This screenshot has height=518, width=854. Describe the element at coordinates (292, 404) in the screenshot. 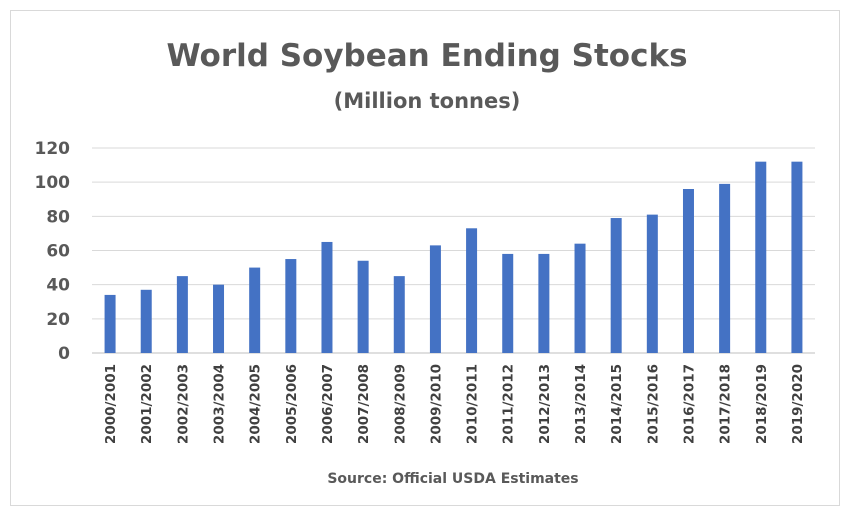

I see `x-tick-label: 2005/2006` at that location.